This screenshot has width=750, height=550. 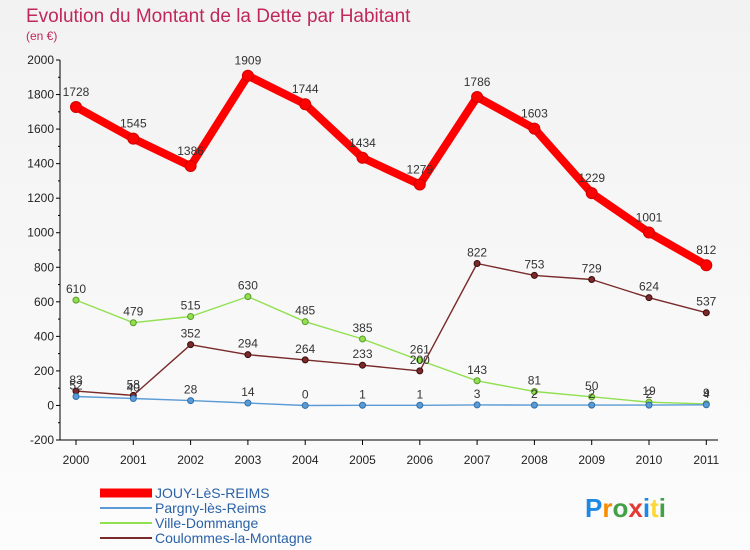 What do you see at coordinates (50, 405) in the screenshot?
I see `y-tick-label: 0` at bounding box center [50, 405].